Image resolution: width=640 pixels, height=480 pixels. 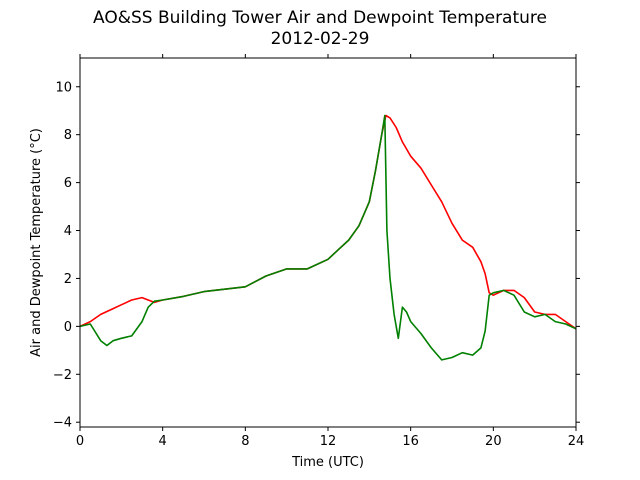 What do you see at coordinates (68, 327) in the screenshot?
I see `y-tick-label: 0` at bounding box center [68, 327].